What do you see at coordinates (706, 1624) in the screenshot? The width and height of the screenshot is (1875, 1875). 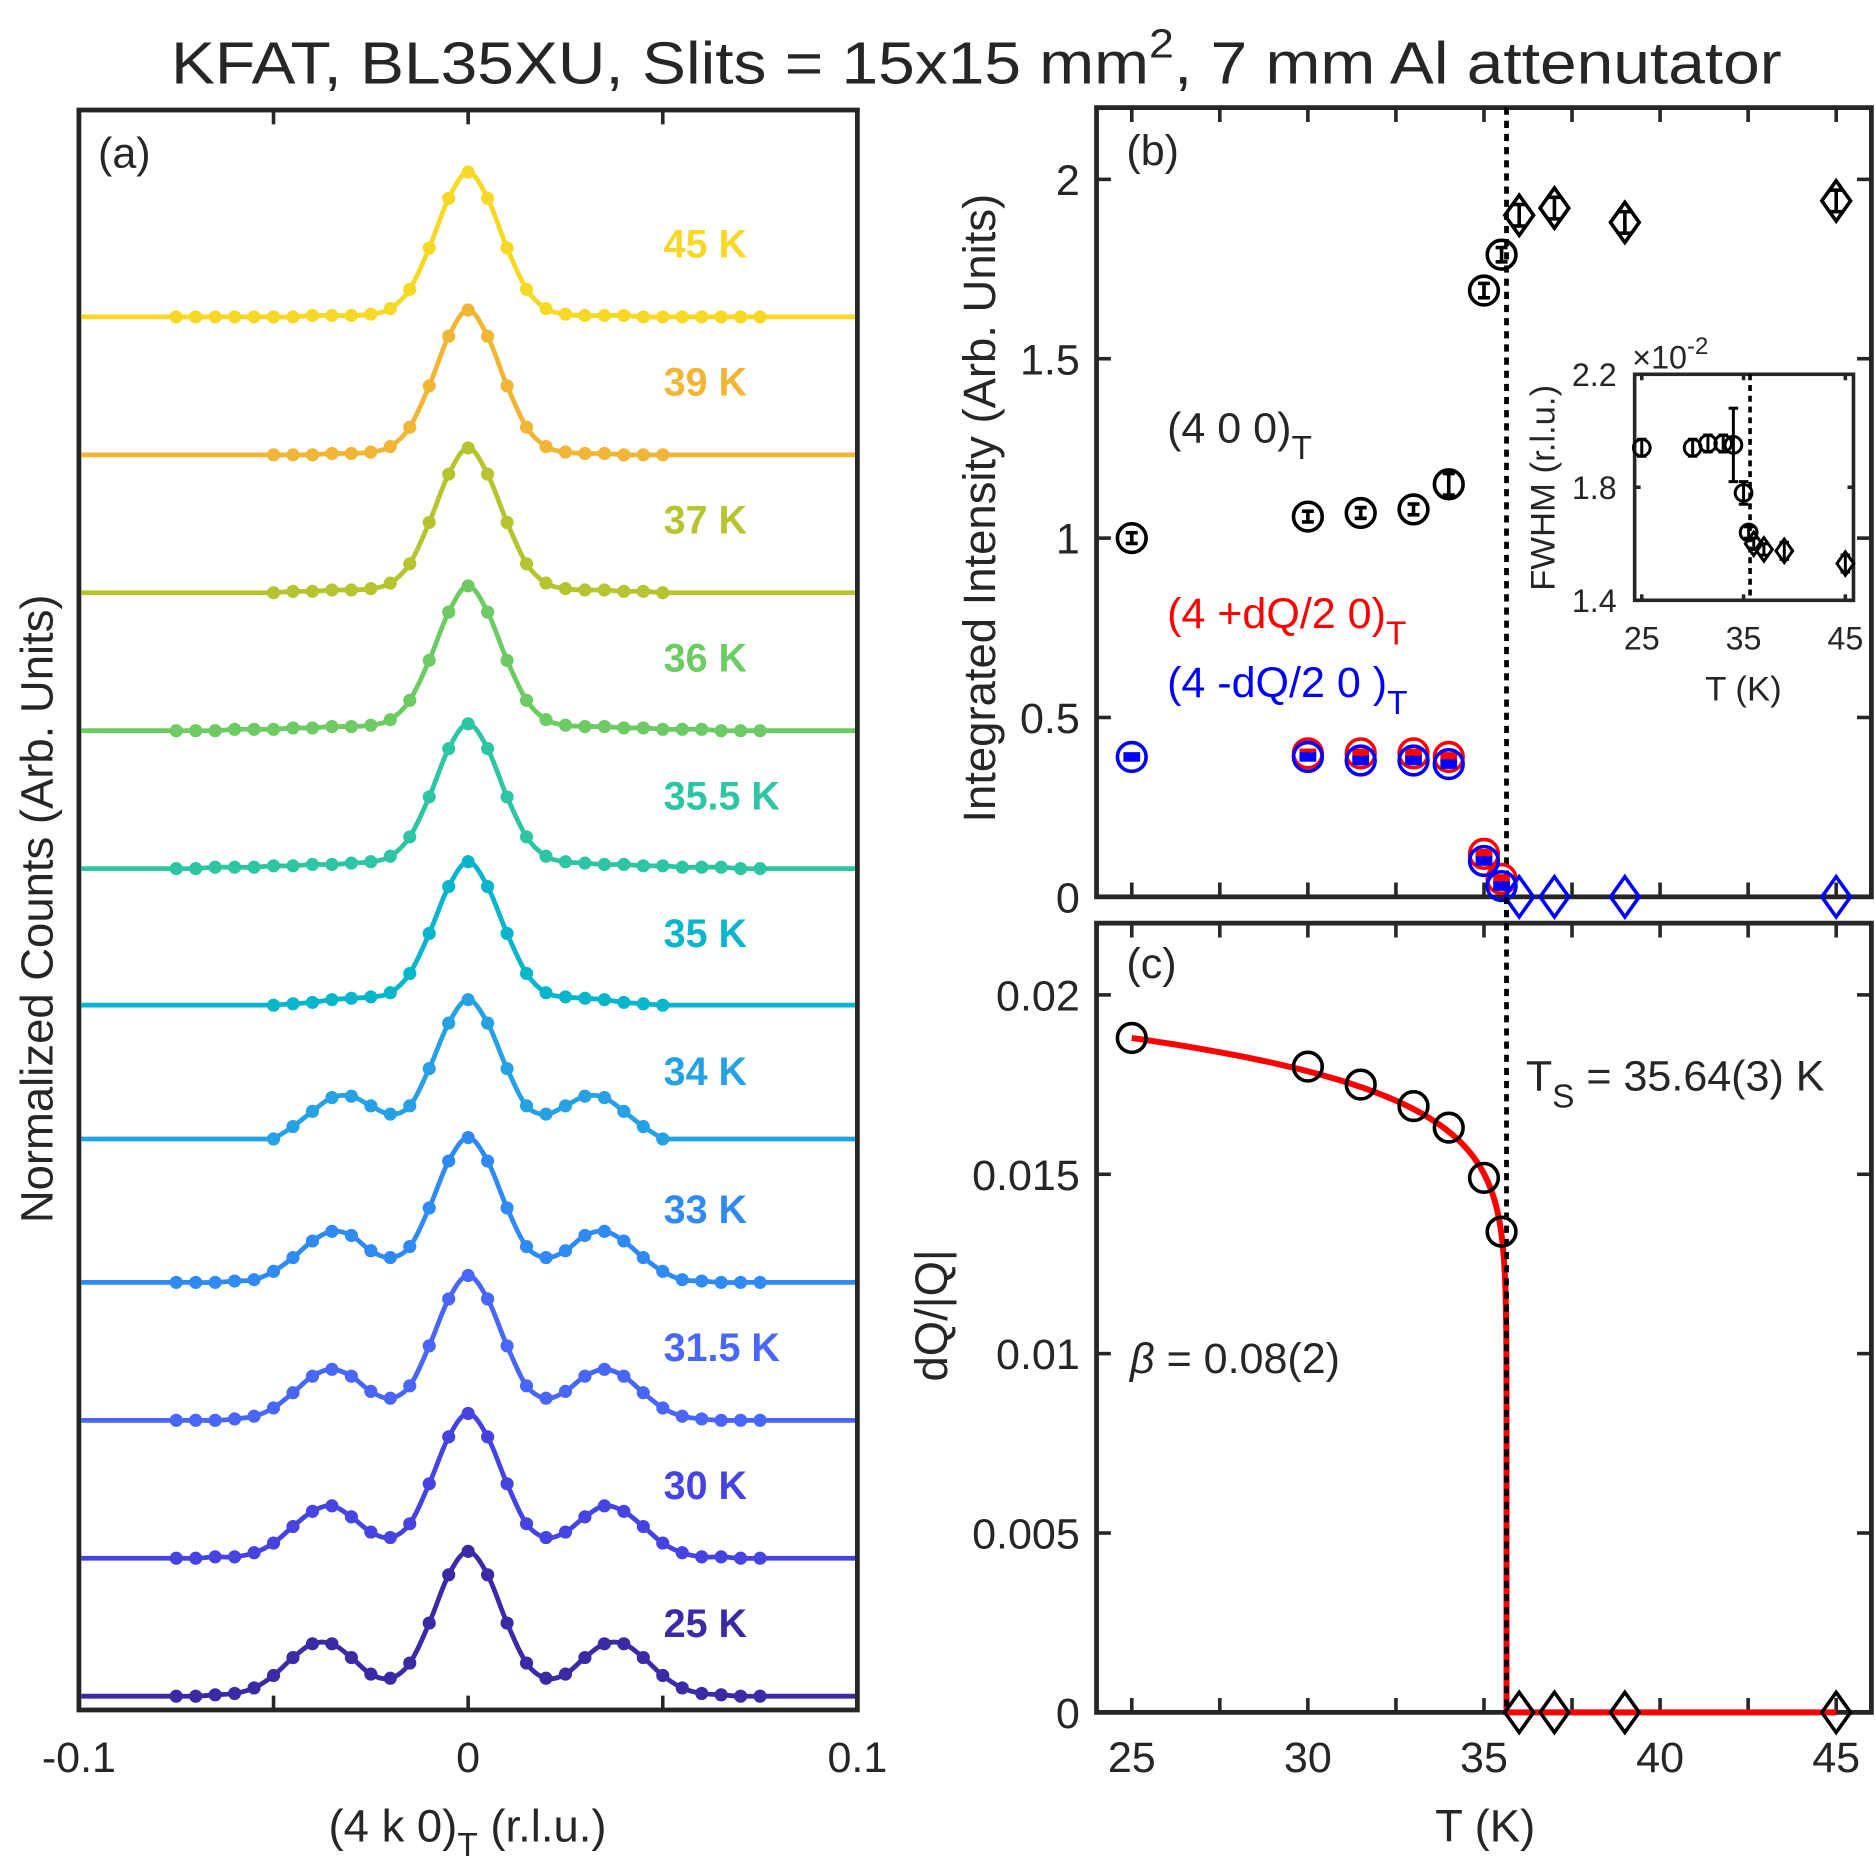 I see `curve-label: 25 K` at bounding box center [706, 1624].